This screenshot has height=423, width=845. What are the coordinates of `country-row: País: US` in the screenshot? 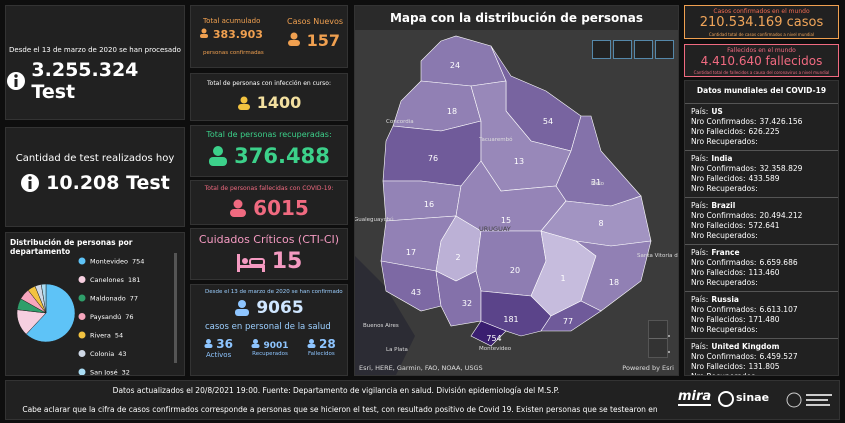 It's located at (761, 112).